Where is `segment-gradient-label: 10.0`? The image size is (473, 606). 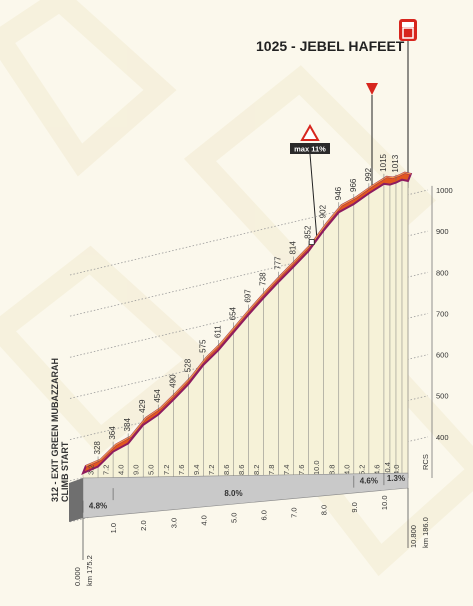
segment-gradient-label: 10.0 is located at coordinates (316, 467).